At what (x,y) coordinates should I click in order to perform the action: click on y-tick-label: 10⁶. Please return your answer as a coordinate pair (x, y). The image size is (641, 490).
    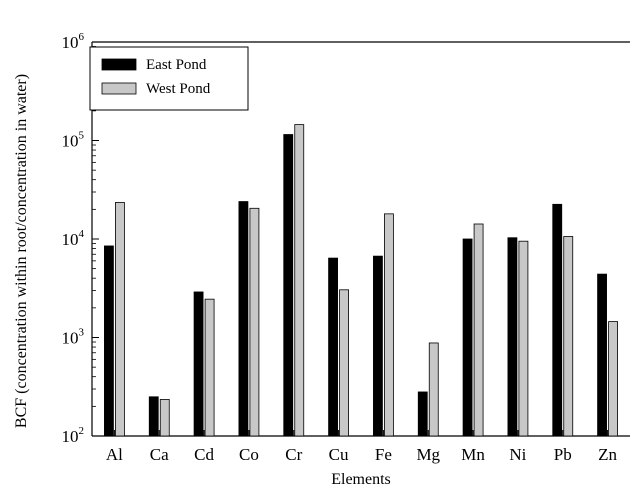
    Looking at the image, I should click on (73, 41).